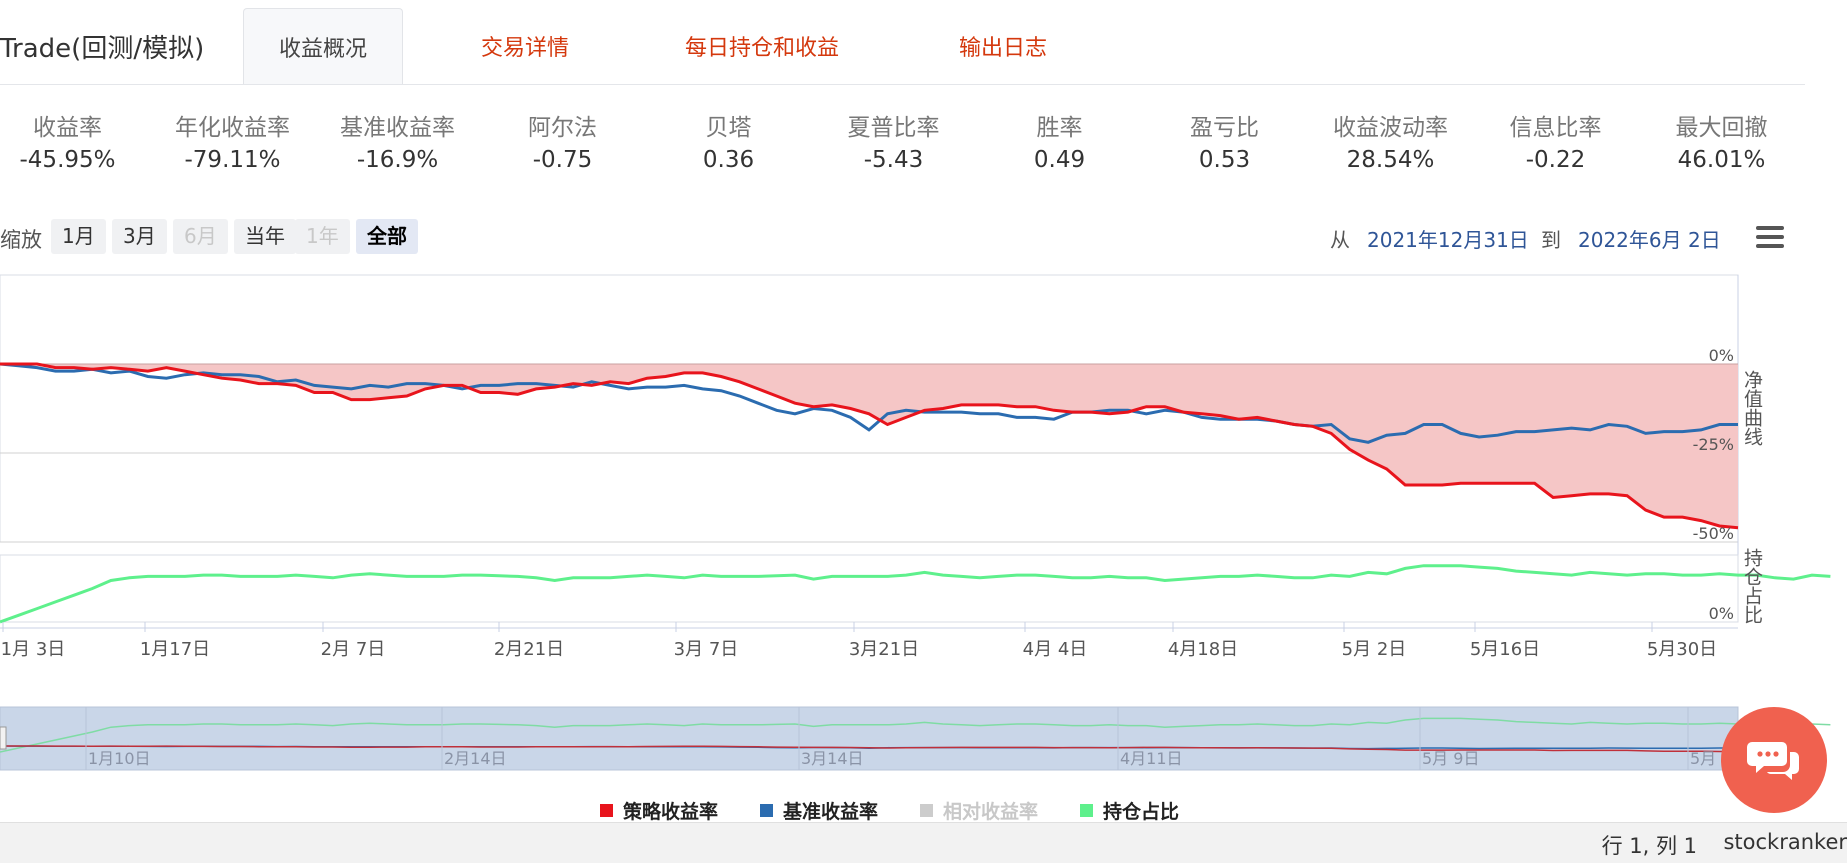  What do you see at coordinates (1551, 240) in the screenshot?
I see `range-to-word: 到` at bounding box center [1551, 240].